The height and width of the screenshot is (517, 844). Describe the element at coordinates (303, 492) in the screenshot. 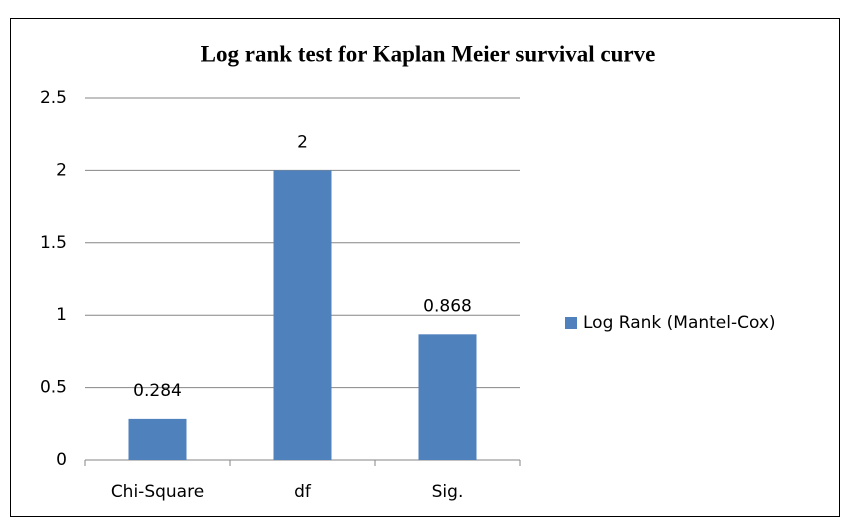

I see `x-tick-label: df` at that location.